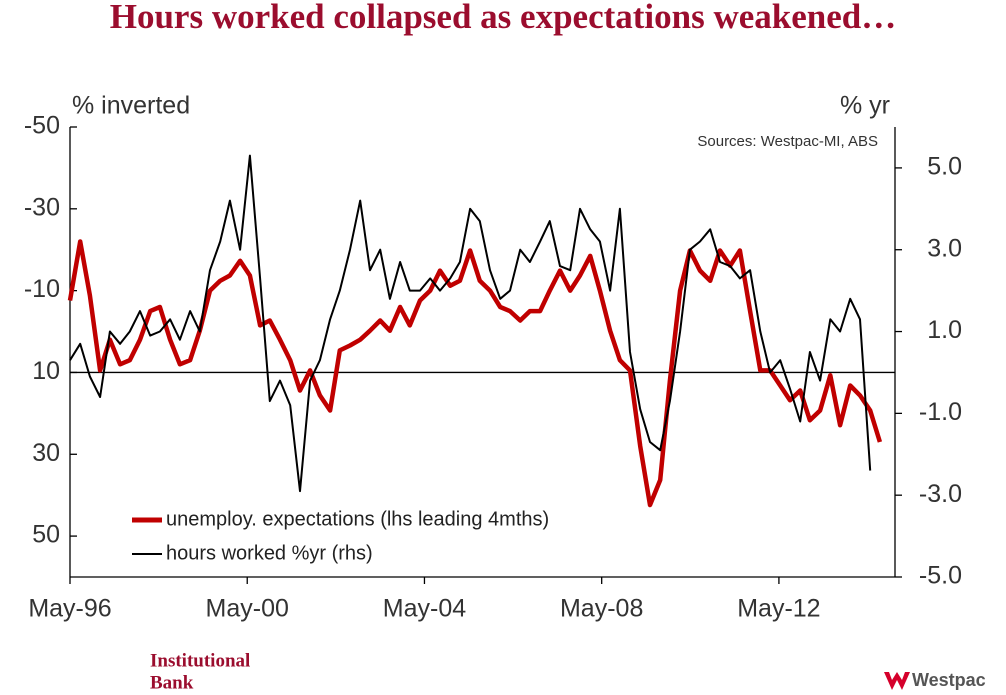  I want to click on y-tick-label: 30, so click(46, 453).